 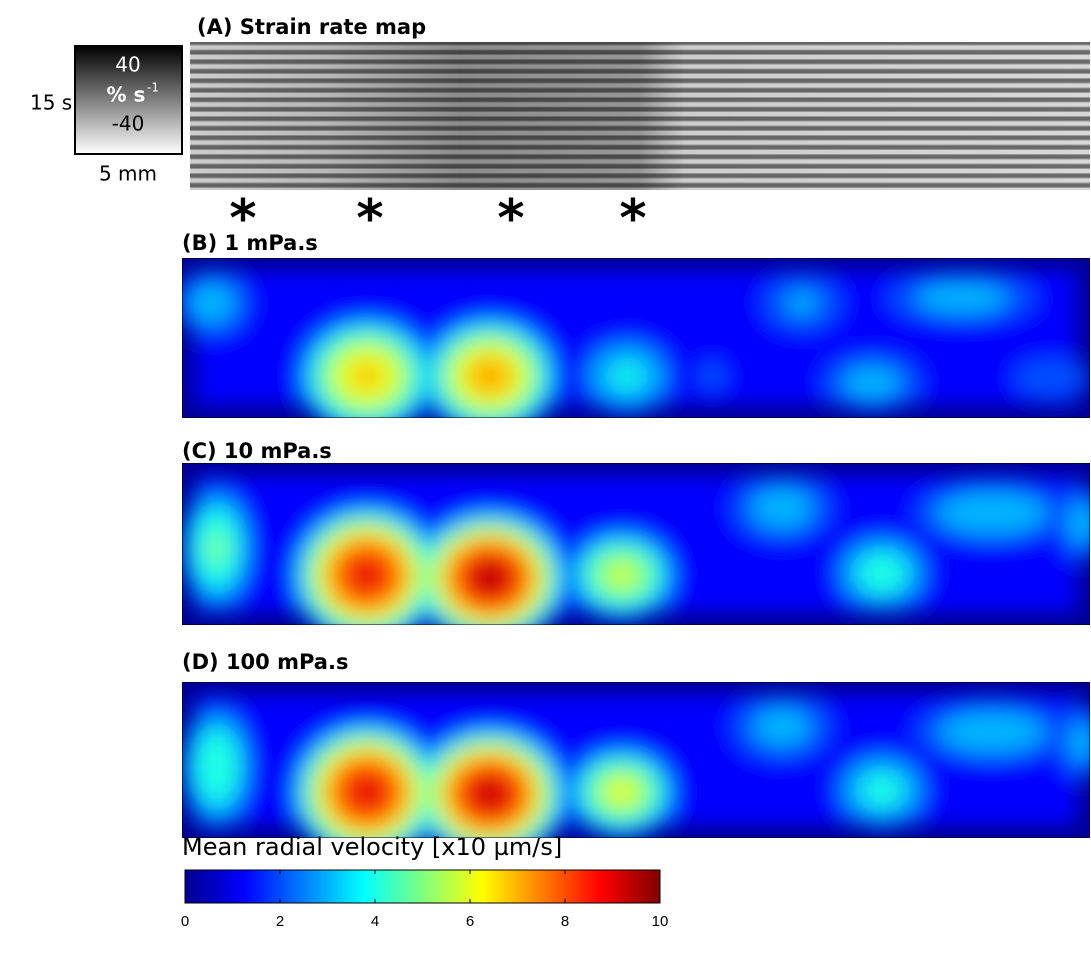 What do you see at coordinates (126, 95) in the screenshot?
I see `scale-unit: % s` at bounding box center [126, 95].